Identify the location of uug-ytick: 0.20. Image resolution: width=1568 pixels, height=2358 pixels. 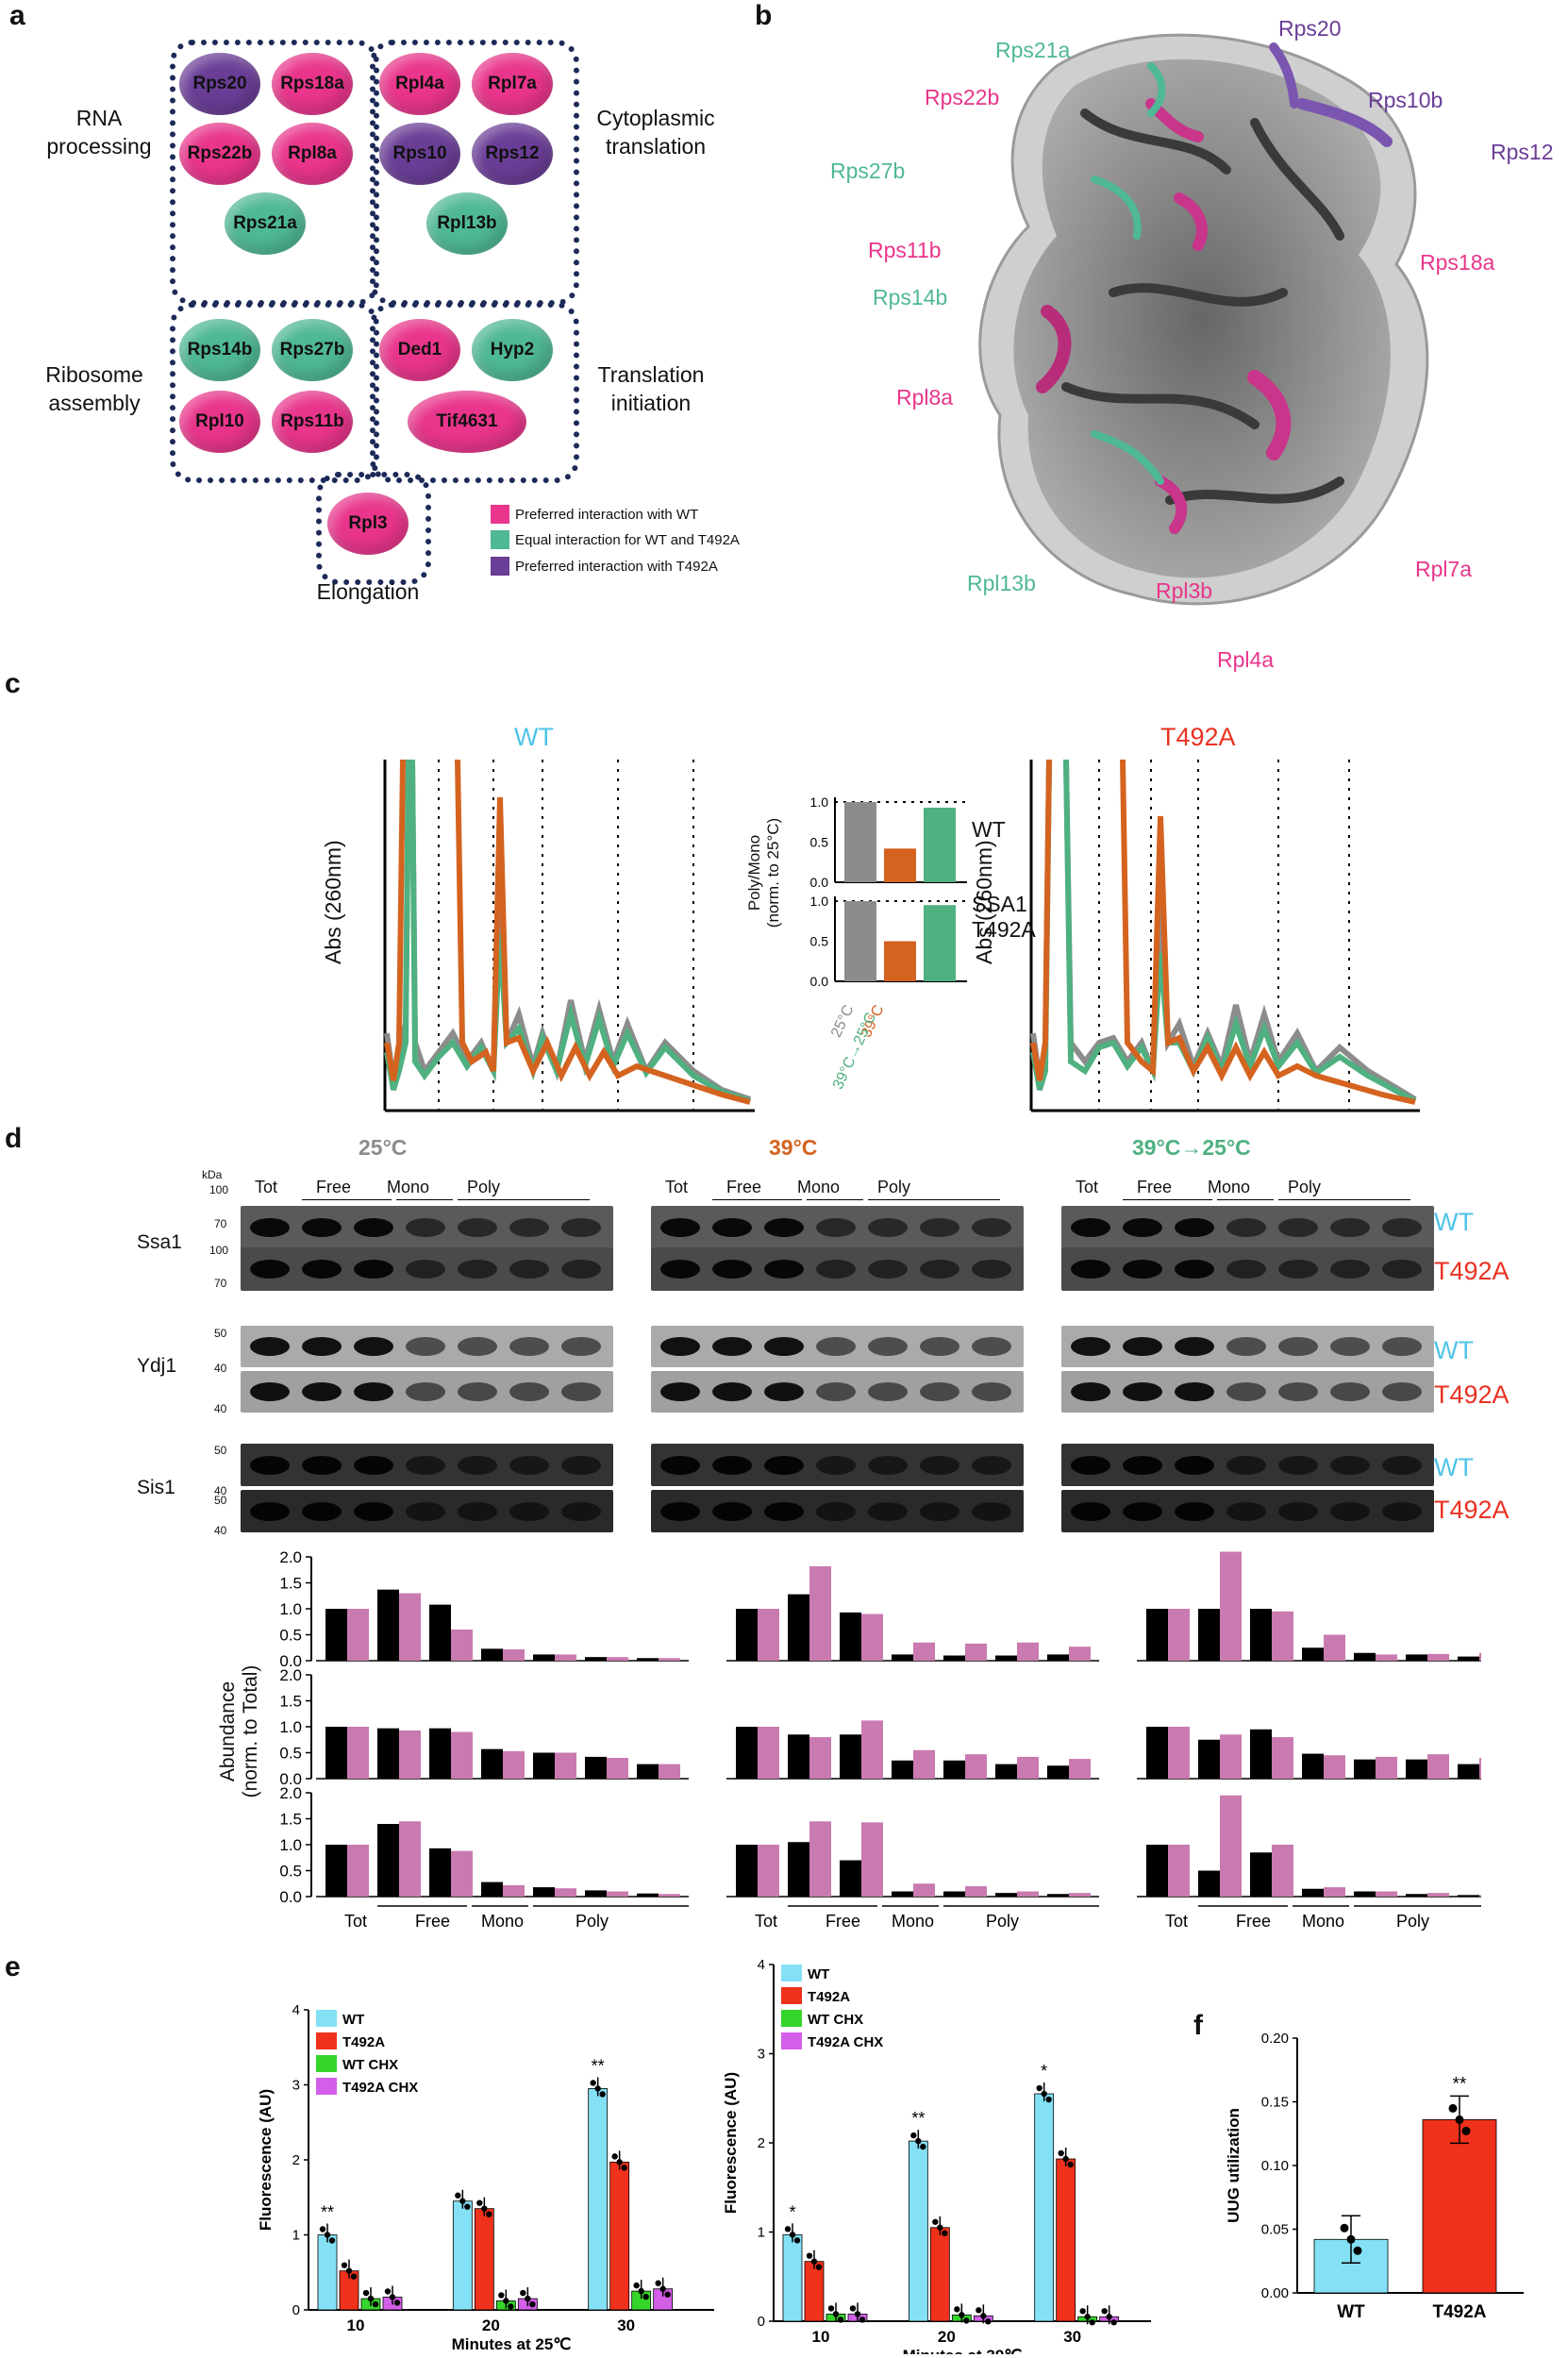
(1275, 2039).